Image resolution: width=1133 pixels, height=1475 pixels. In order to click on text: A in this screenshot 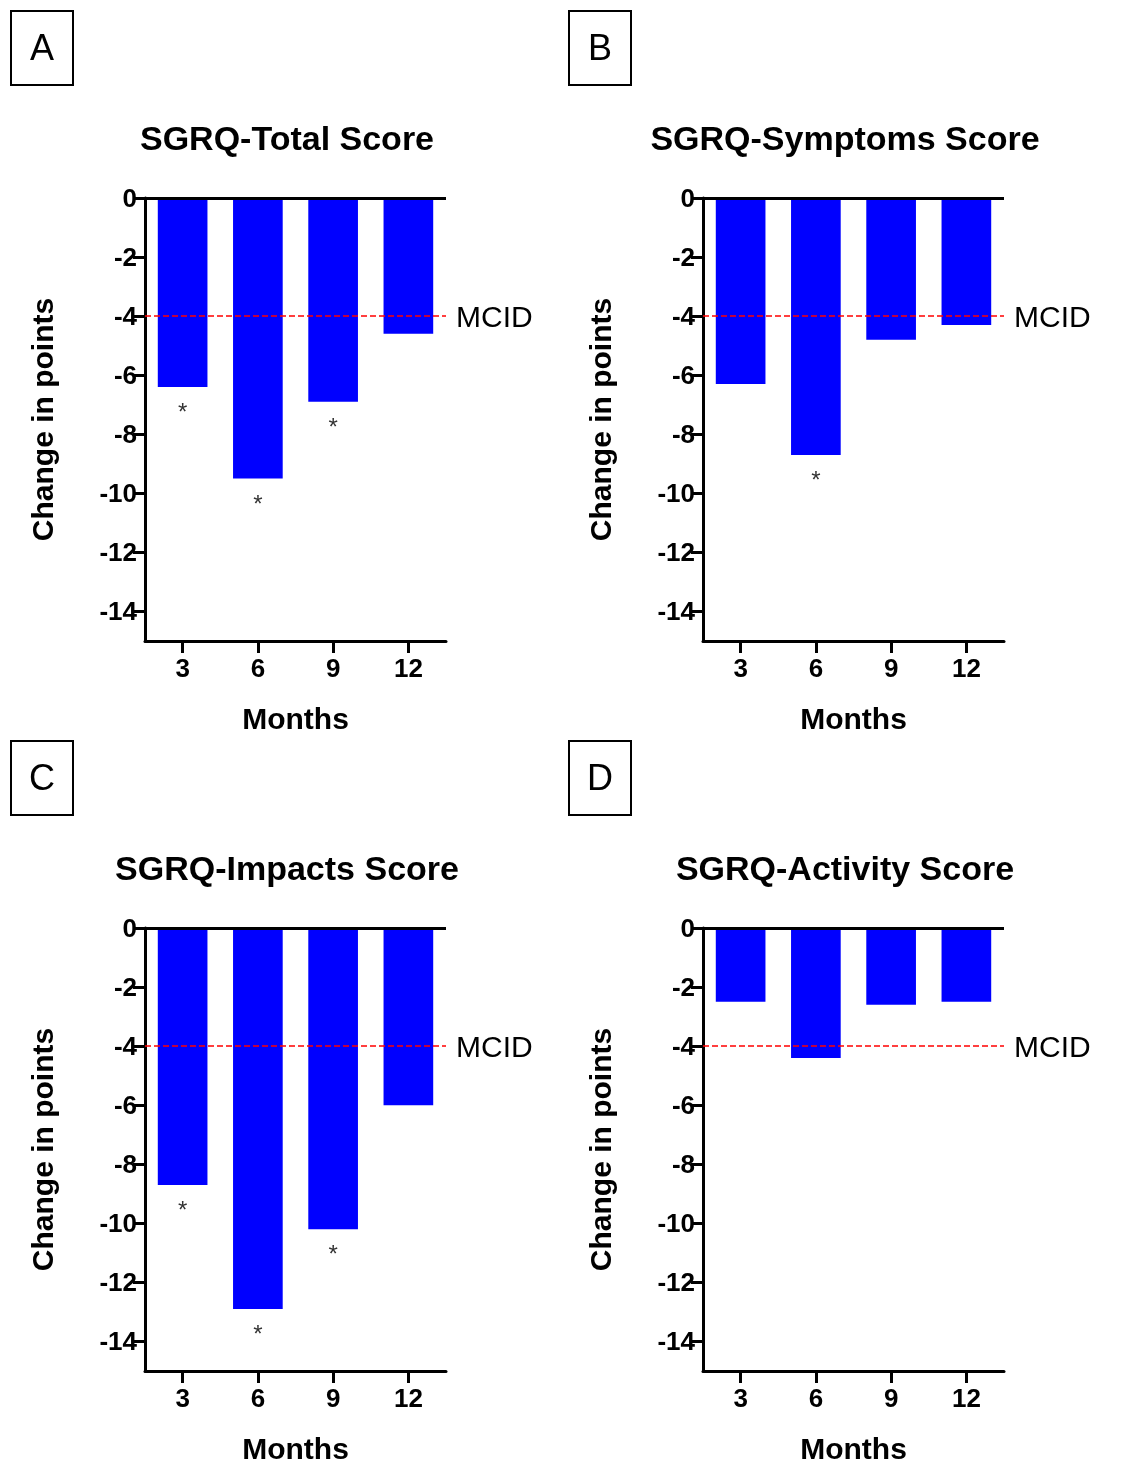, I will do `click(42, 48)`.